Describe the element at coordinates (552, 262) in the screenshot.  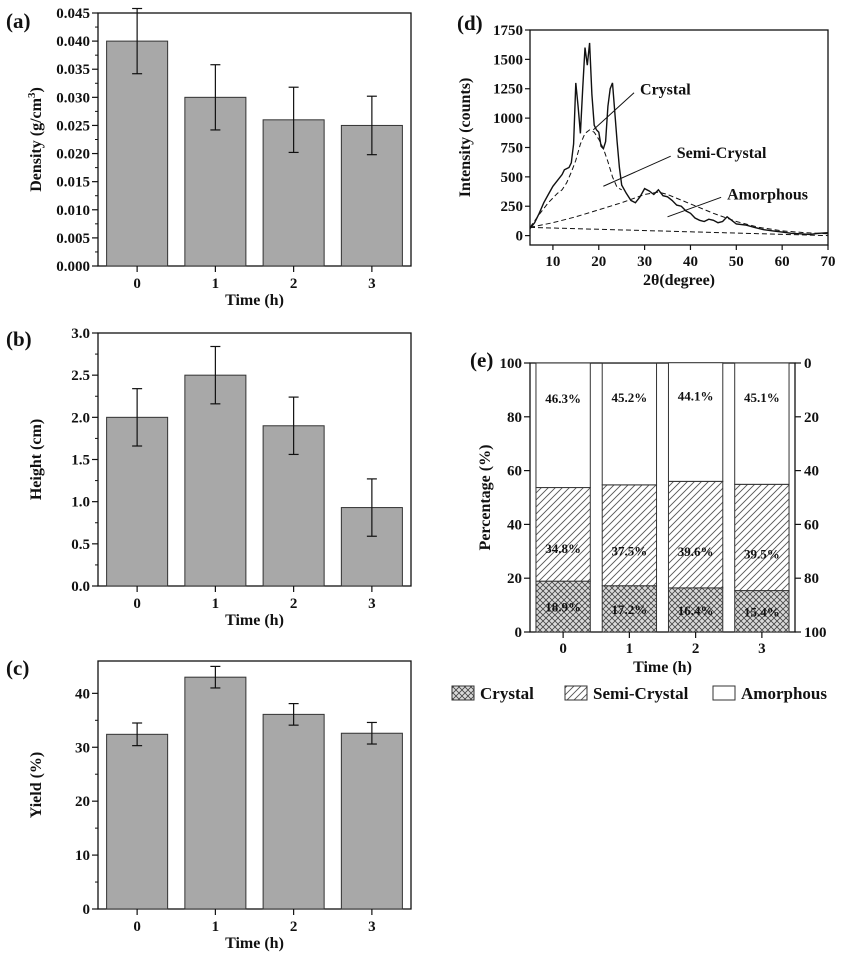
I see `x-tick-label: 10` at that location.